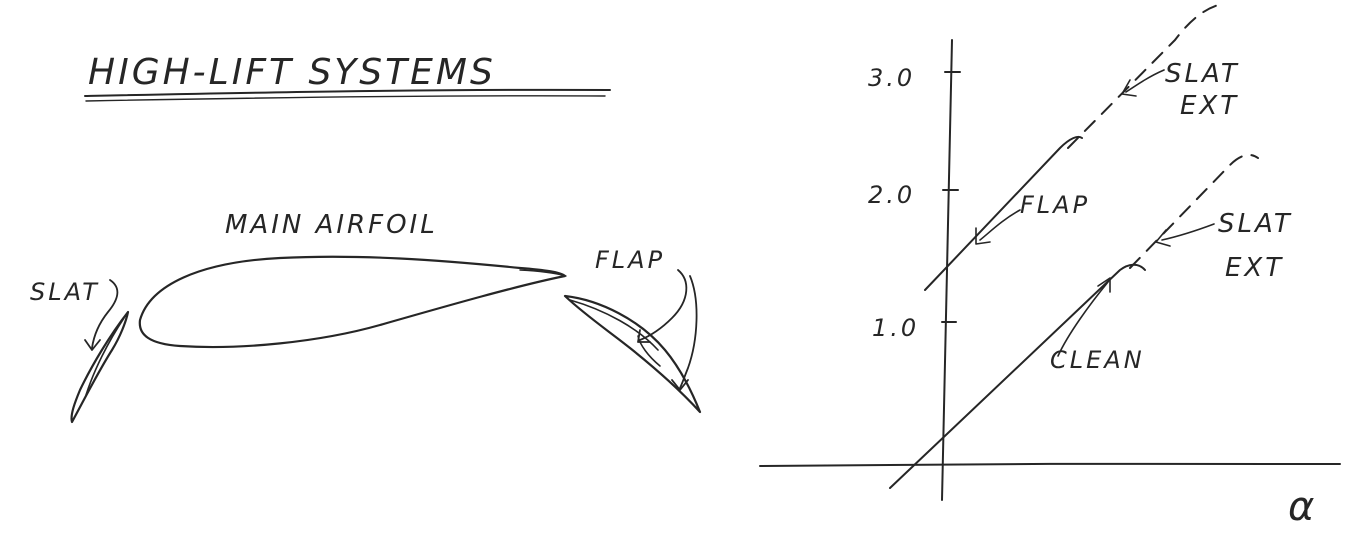 This screenshot has height=550, width=1352. What do you see at coordinates (1129, 88) in the screenshot?
I see `upper-slat-arrow` at bounding box center [1129, 88].